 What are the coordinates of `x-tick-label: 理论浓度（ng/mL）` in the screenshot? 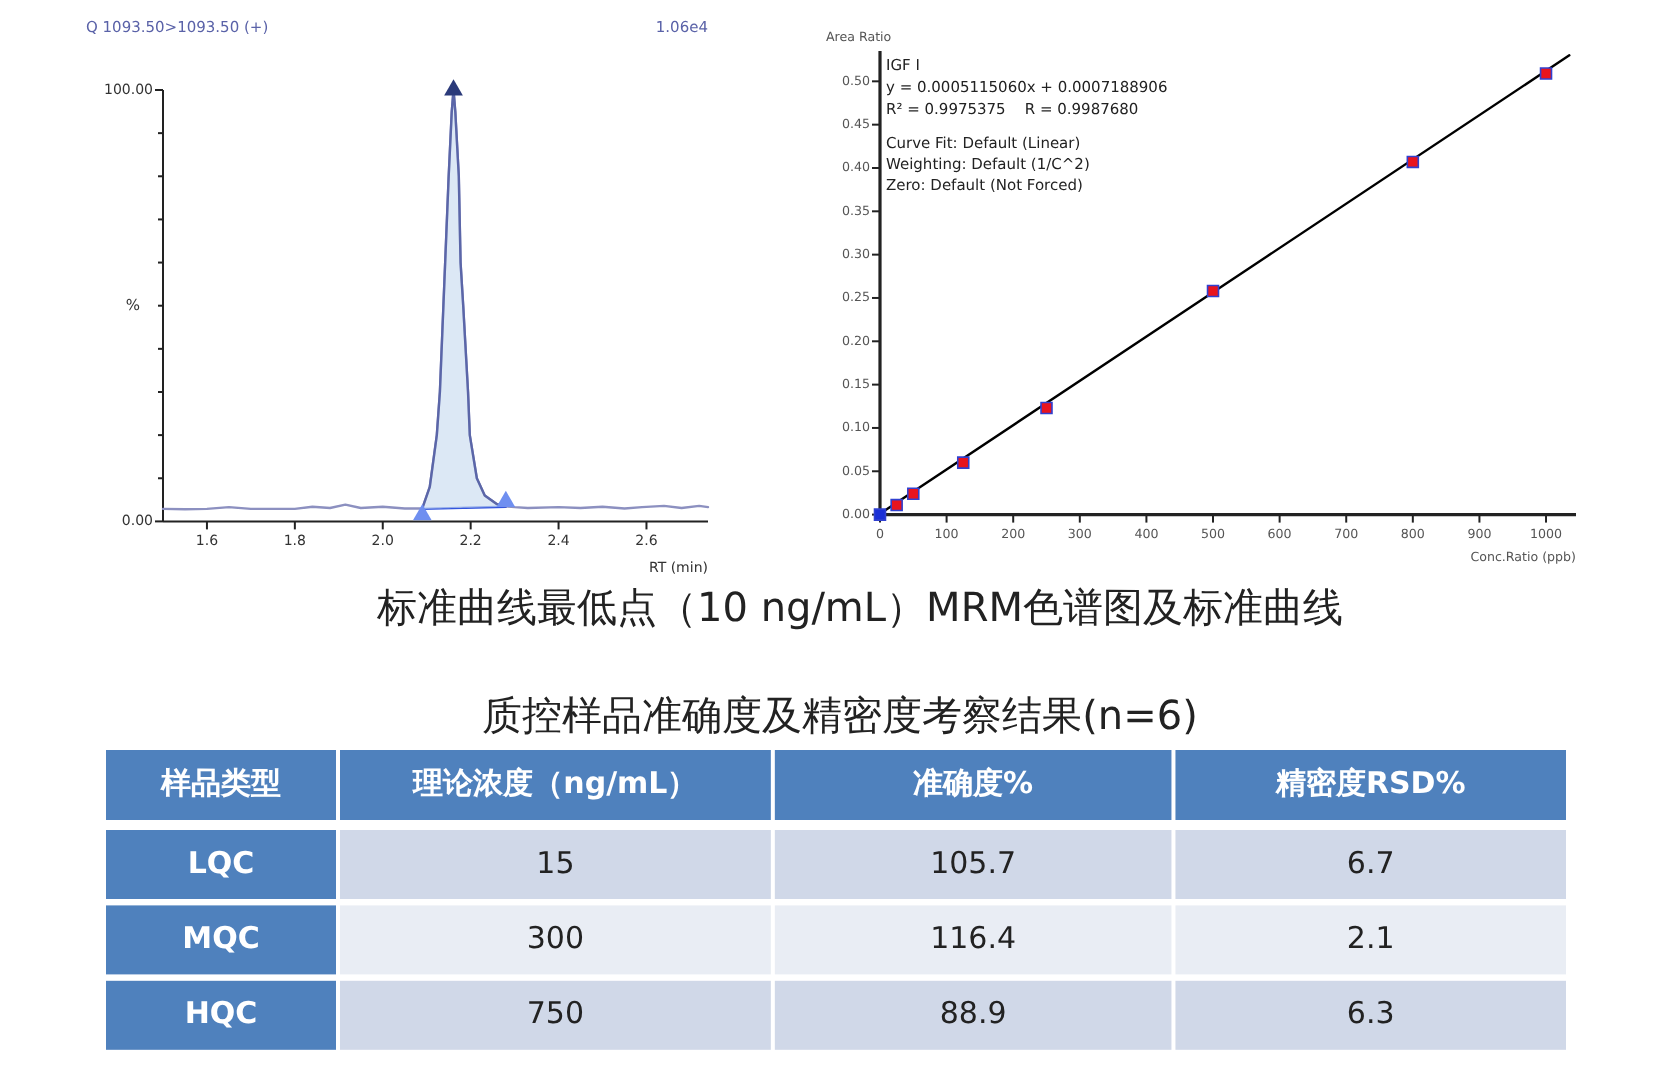 It's located at (554, 783).